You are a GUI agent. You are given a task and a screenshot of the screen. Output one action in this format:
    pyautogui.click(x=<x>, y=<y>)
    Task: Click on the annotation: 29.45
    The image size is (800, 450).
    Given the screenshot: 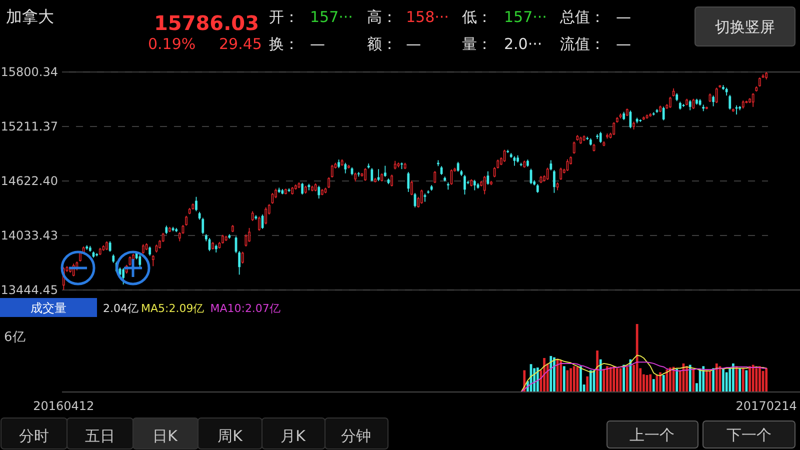 What is the action you would take?
    pyautogui.click(x=240, y=44)
    